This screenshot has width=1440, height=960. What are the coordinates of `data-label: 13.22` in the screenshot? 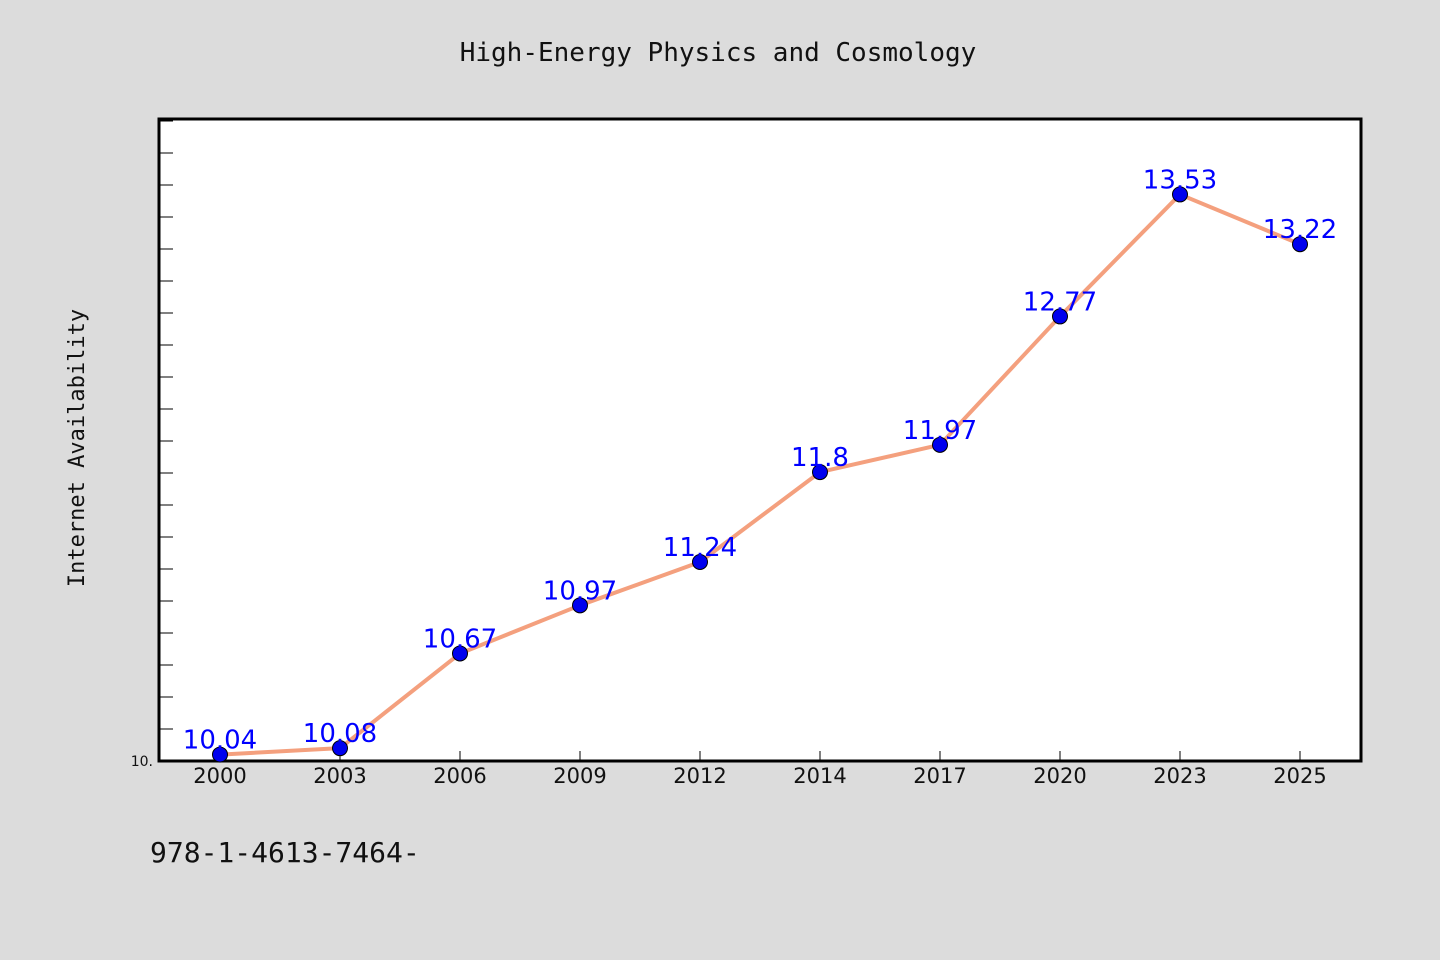 It's located at (1300, 230).